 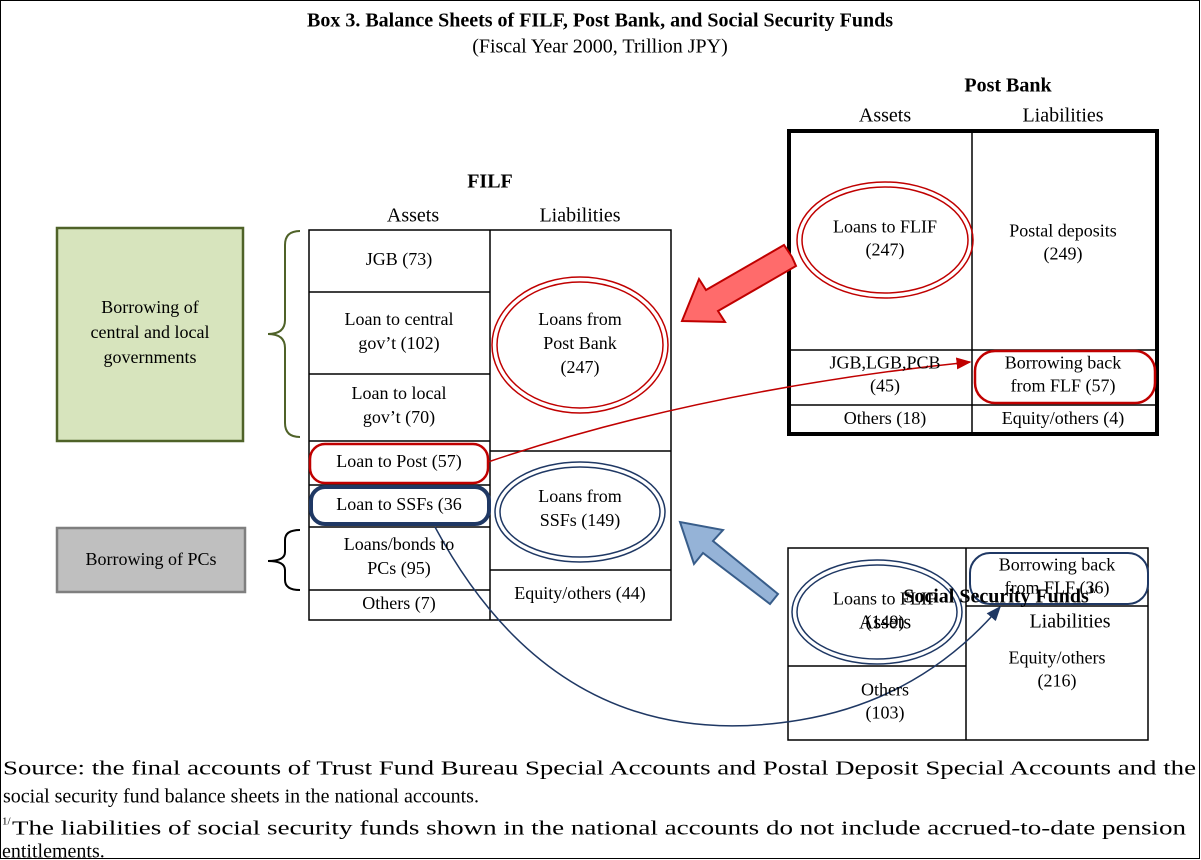 What do you see at coordinates (579, 593) in the screenshot?
I see `cell-text: Equity/others (44)` at bounding box center [579, 593].